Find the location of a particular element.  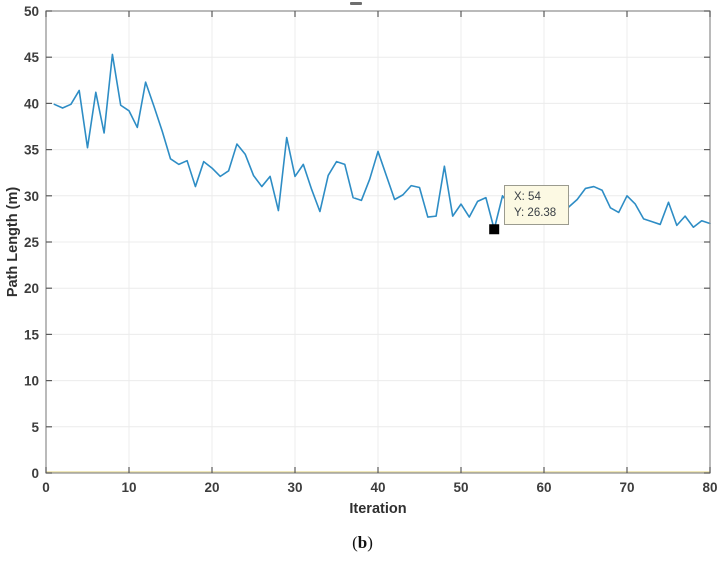

y-tick-label: 20 is located at coordinates (31, 288).